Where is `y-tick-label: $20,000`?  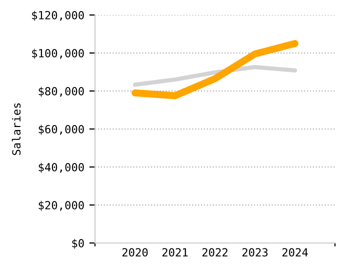 y-tick-label: $20,000 is located at coordinates (61, 205).